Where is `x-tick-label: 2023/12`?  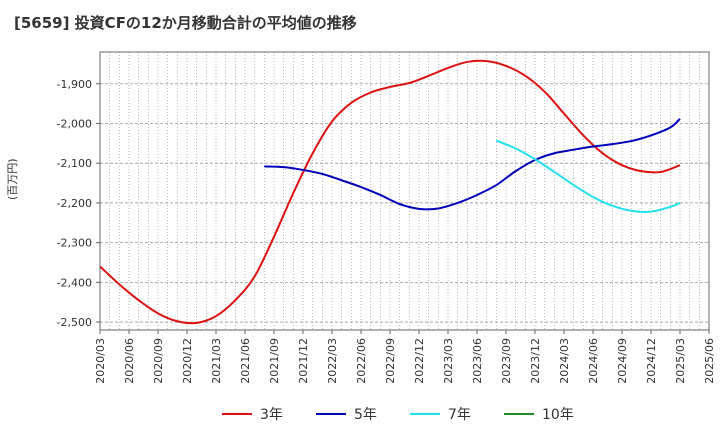
x-tick-label: 2023/12 is located at coordinates (535, 361).